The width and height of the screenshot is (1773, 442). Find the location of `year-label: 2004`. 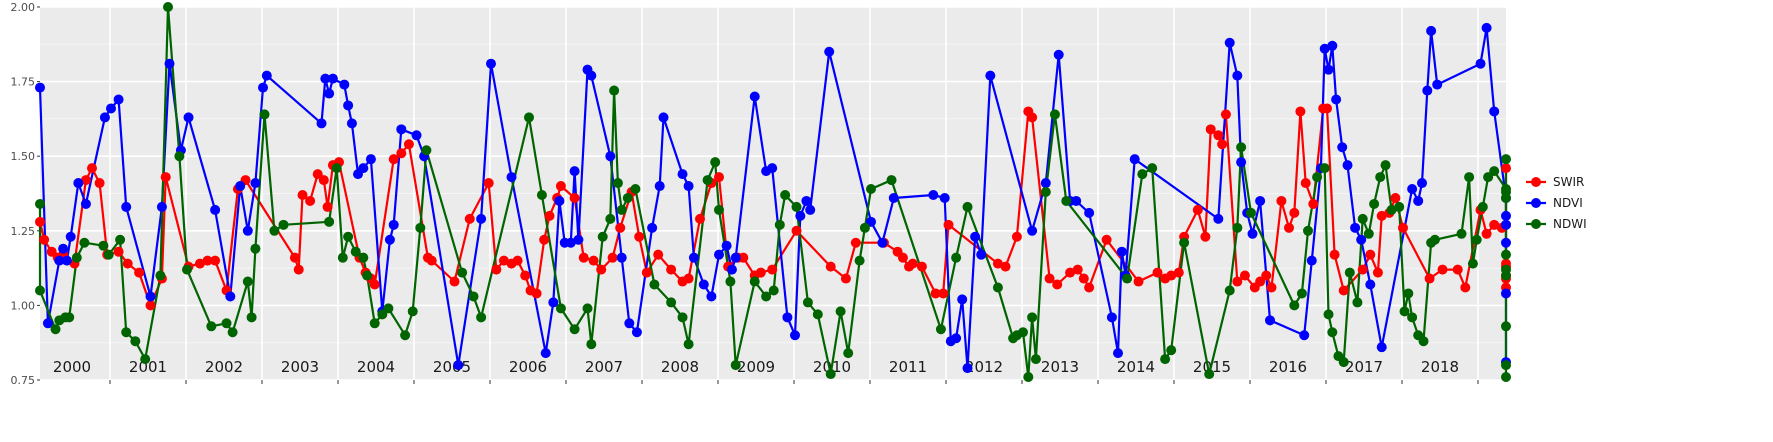

year-label: 2004 is located at coordinates (376, 367).